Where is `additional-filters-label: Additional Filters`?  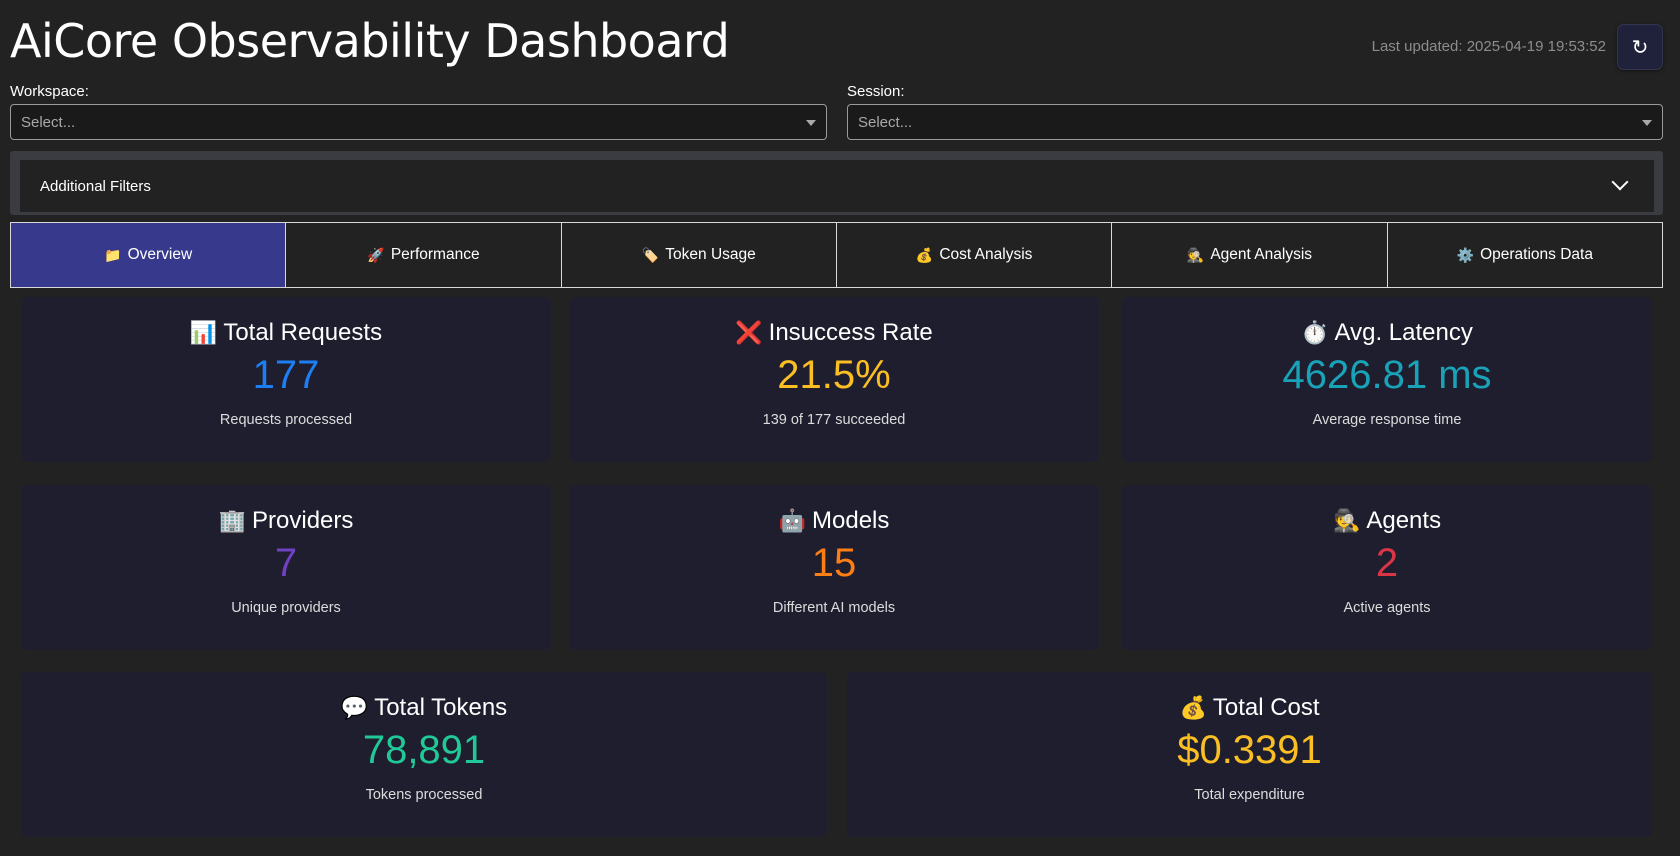
additional-filters-label: Additional Filters is located at coordinates (95, 186).